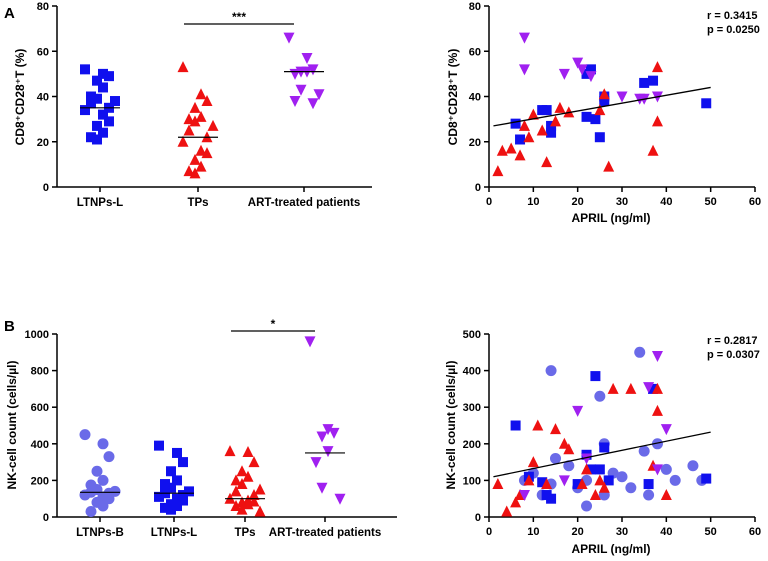 The width and height of the screenshot is (768, 561). What do you see at coordinates (174, 533) in the screenshot?
I see `category-label: LTNPs-L` at bounding box center [174, 533].